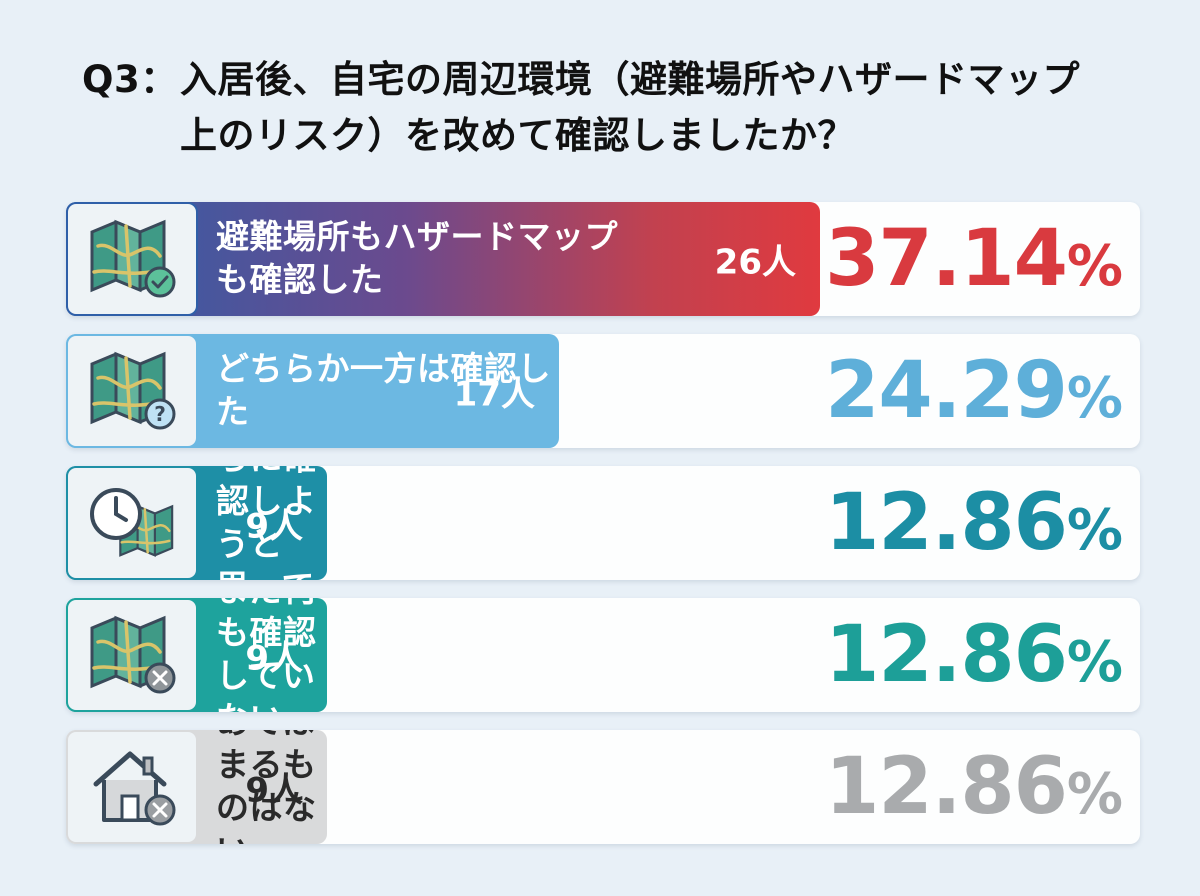  I want to click on bar-label: 近いうちに確認しようと思っている, so click(271, 523).